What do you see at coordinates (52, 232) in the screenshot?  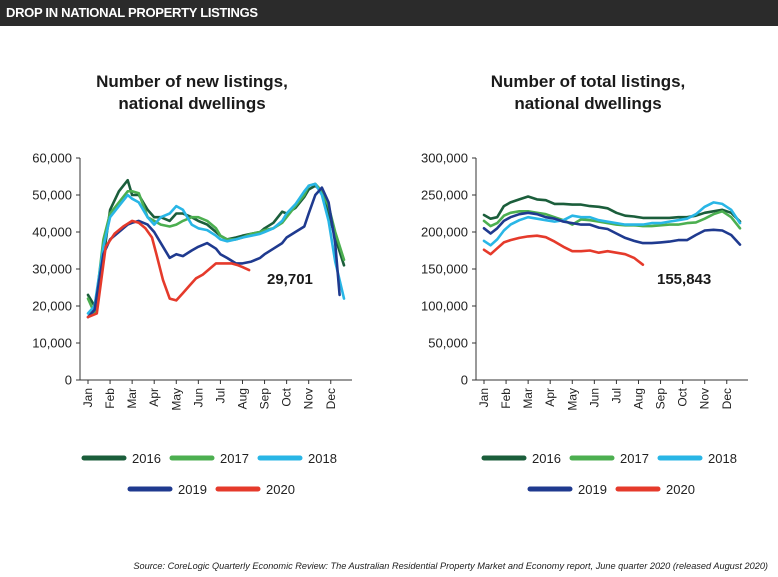 I see `y-tick-label: 40,000` at bounding box center [52, 232].